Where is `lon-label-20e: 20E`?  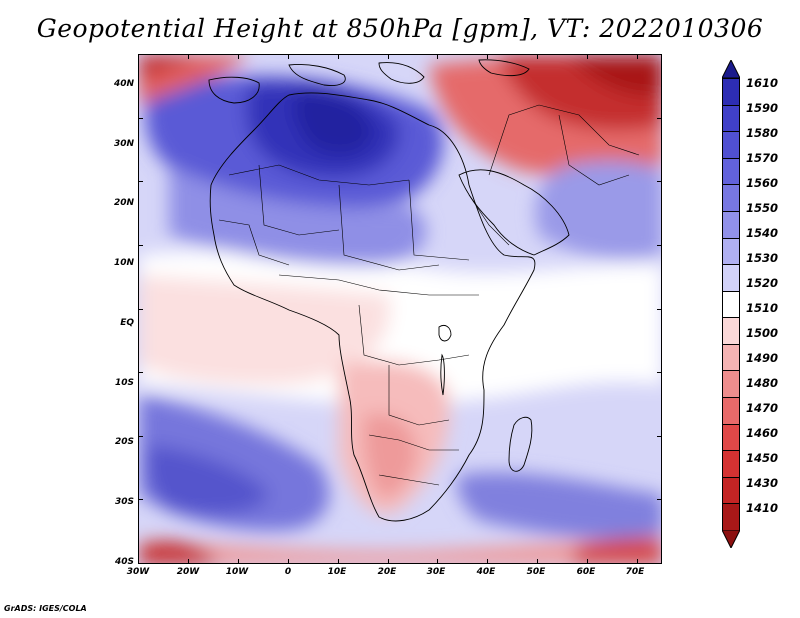 lon-label-20e: 20E is located at coordinates (387, 572).